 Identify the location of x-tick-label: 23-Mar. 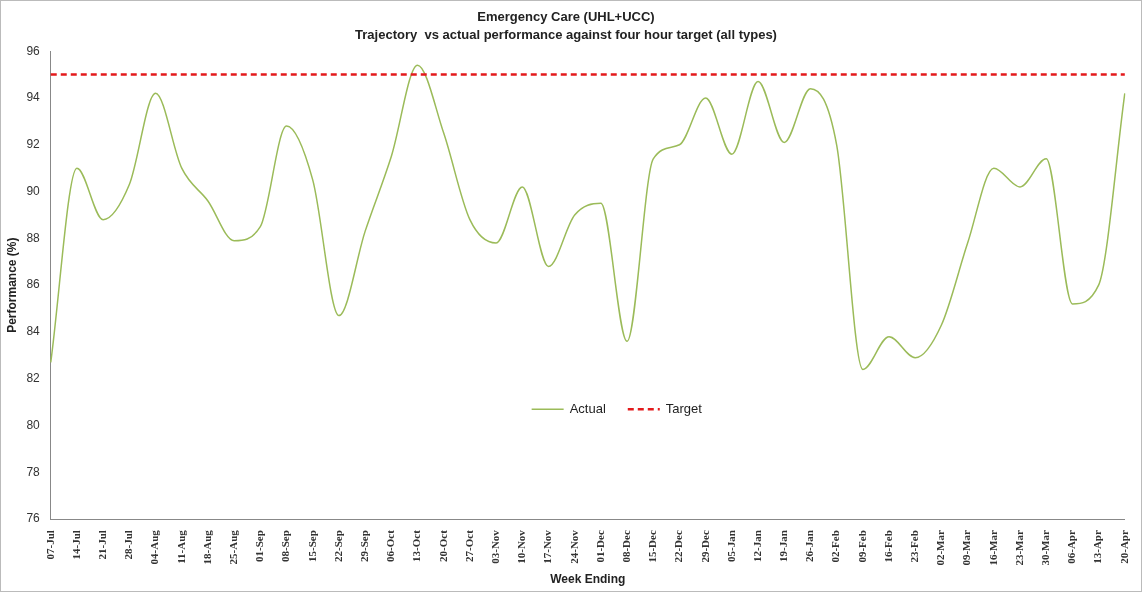
(1018, 548).